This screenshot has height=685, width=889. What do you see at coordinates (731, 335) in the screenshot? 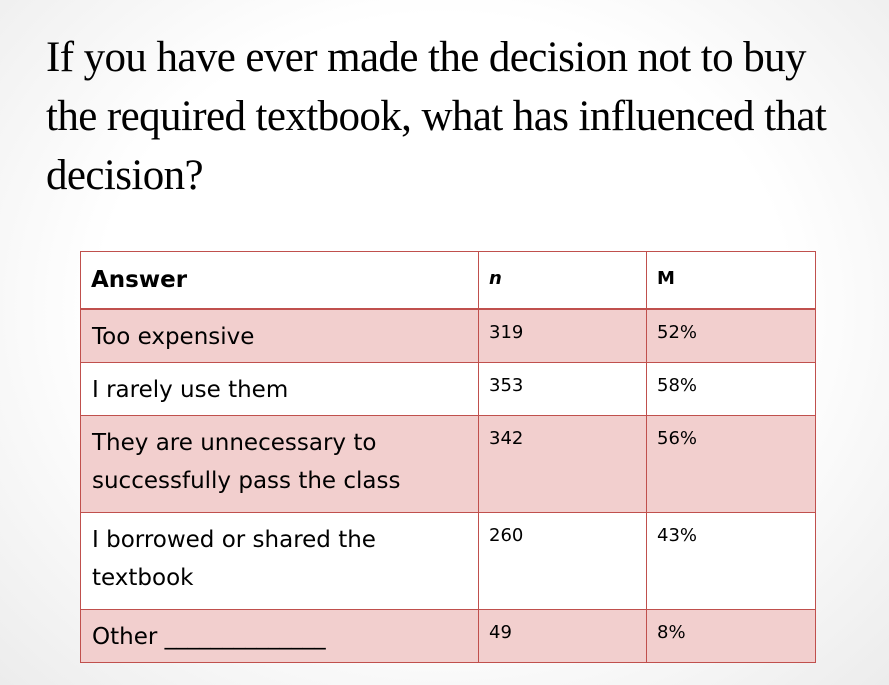
I see `percent-cell: 52%` at bounding box center [731, 335].